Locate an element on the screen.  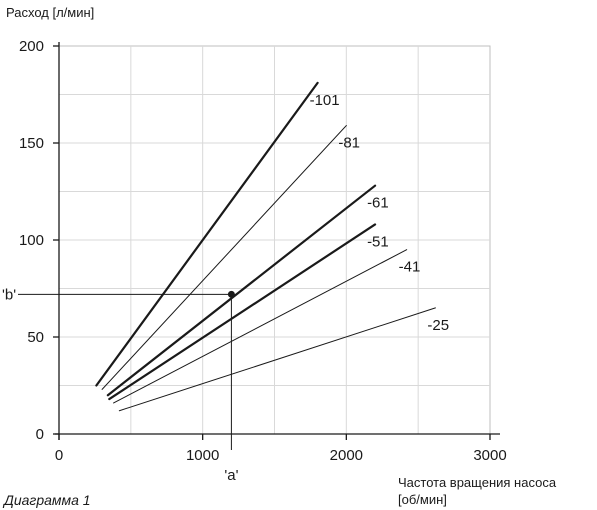
marker-y-label: 'b' is located at coordinates (9, 294).